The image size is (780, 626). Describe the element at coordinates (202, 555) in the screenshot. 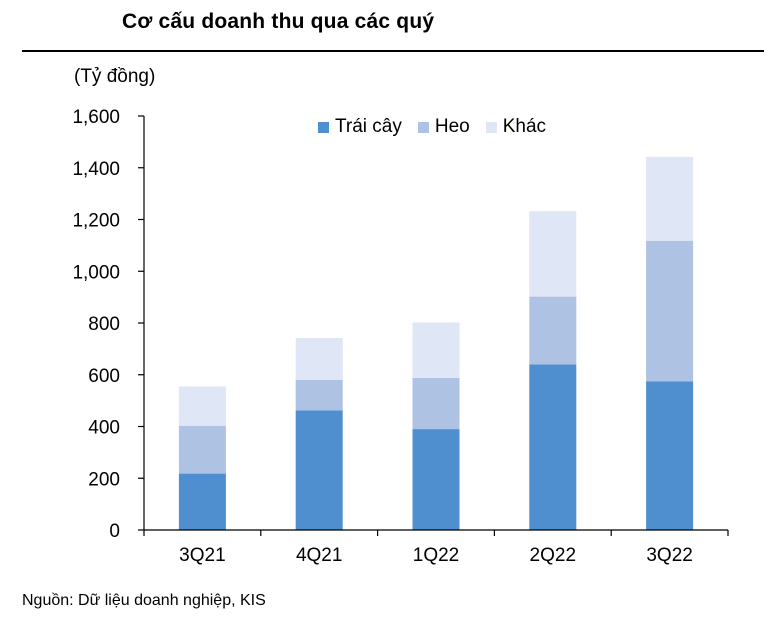

I see `x-tick-label: 3Q21` at that location.